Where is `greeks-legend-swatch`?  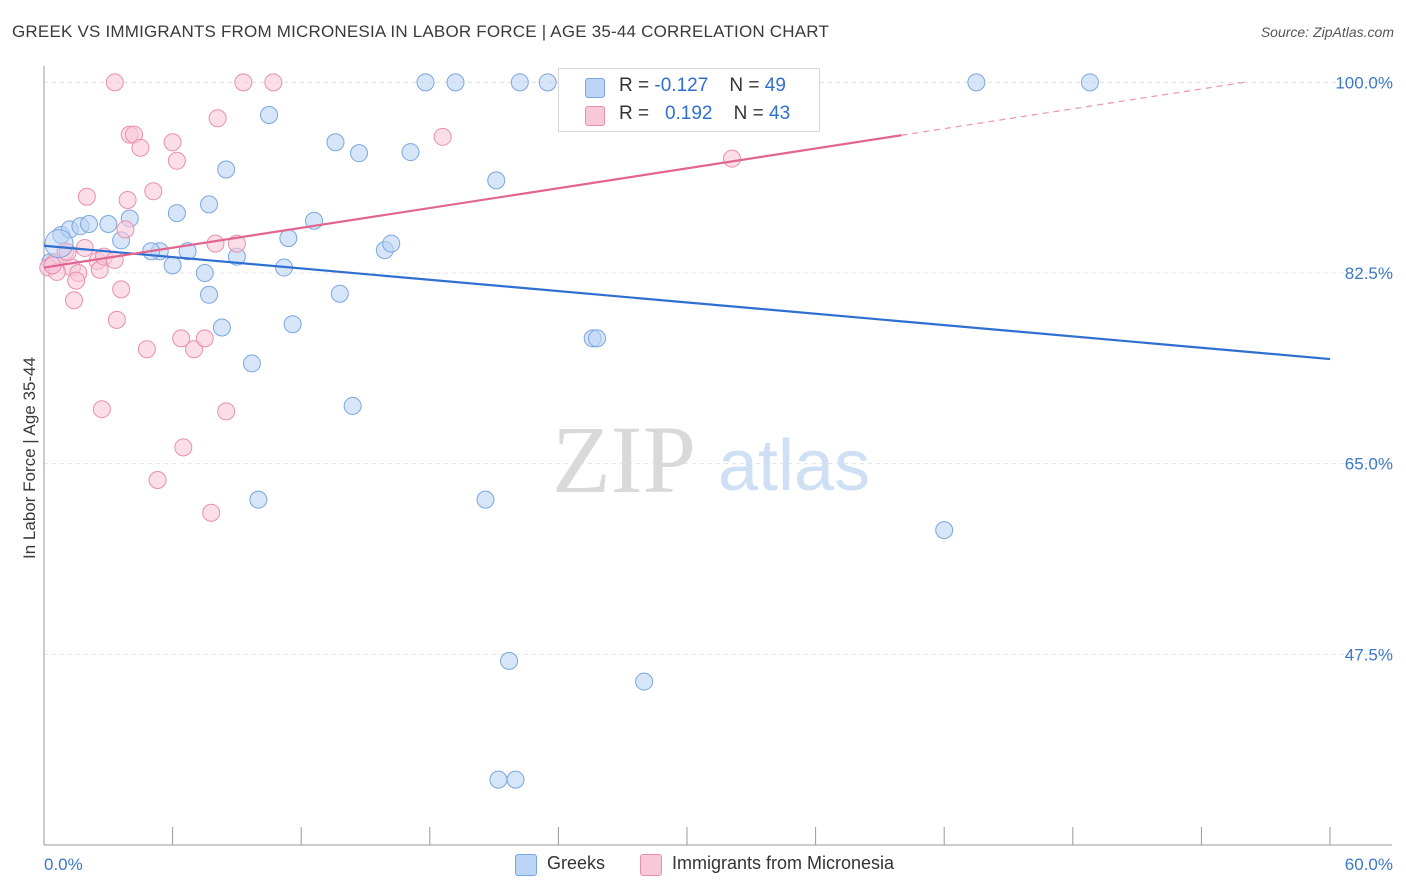
greeks-legend-swatch is located at coordinates (526, 865).